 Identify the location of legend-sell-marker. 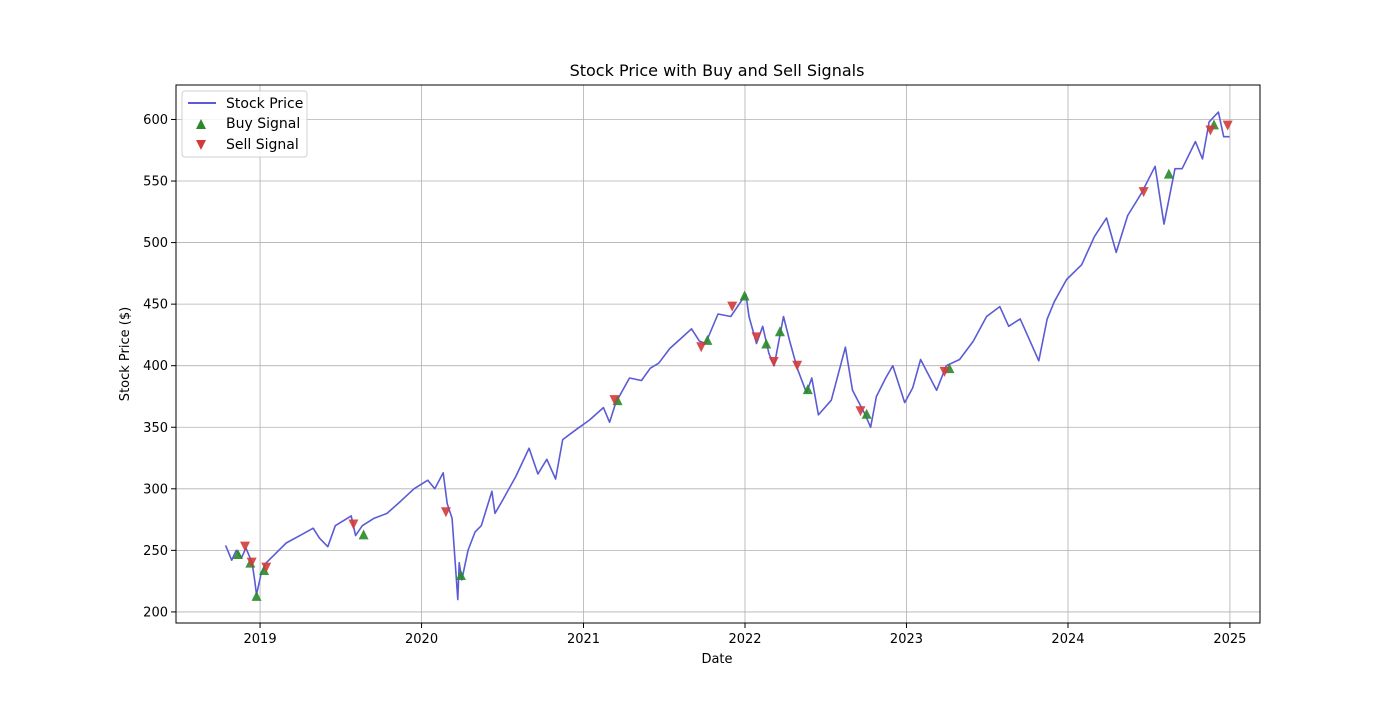
(201, 145).